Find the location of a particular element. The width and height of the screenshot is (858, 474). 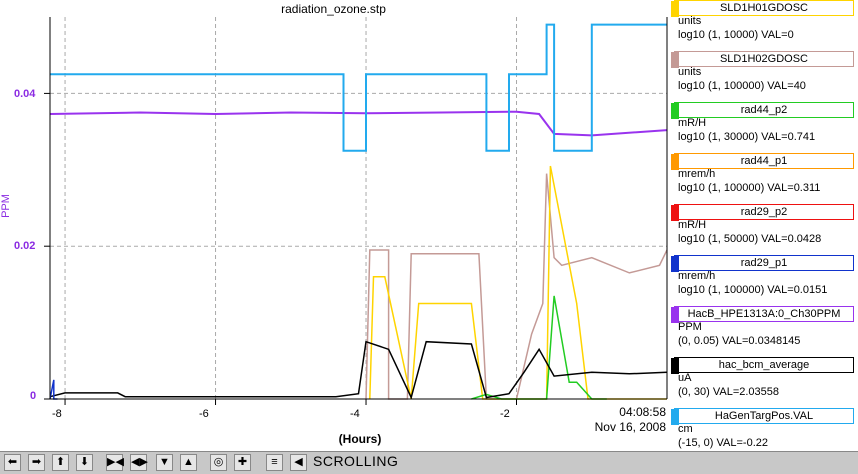

legend-name-text: HacB_HPE1313A:0_Ch30PPM is located at coordinates (764, 314).